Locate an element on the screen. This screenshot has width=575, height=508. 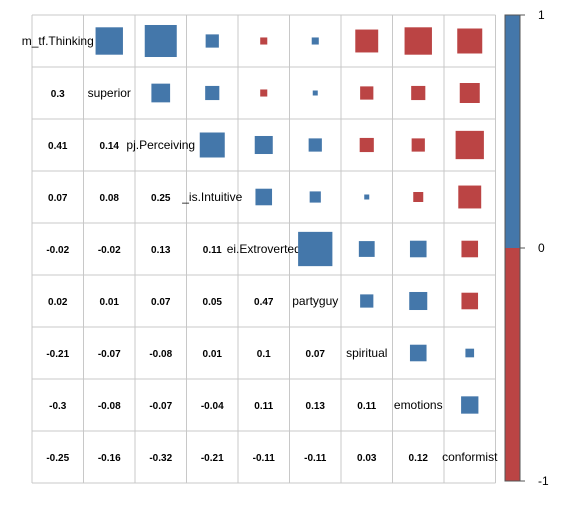
correlation-value-label: 0.08 is located at coordinates (110, 198).